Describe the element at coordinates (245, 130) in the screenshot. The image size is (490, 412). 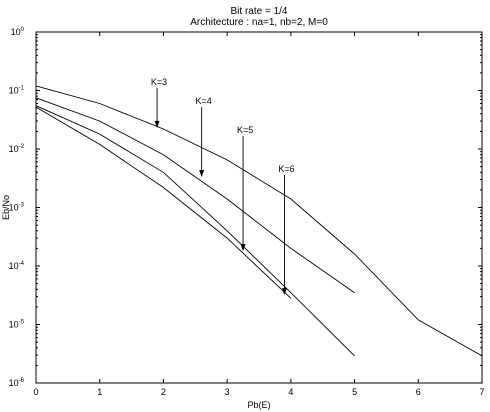
I see `annotation-label-k-5: K=5` at that location.